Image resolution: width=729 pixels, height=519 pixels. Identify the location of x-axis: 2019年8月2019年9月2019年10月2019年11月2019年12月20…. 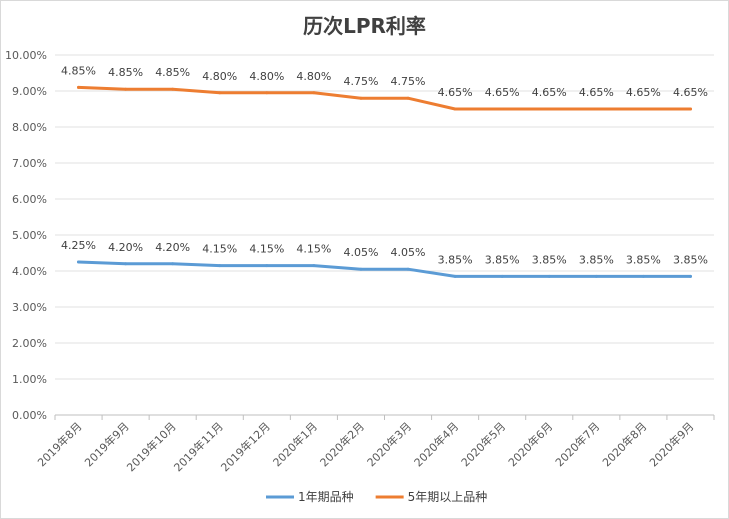
(374, 444).